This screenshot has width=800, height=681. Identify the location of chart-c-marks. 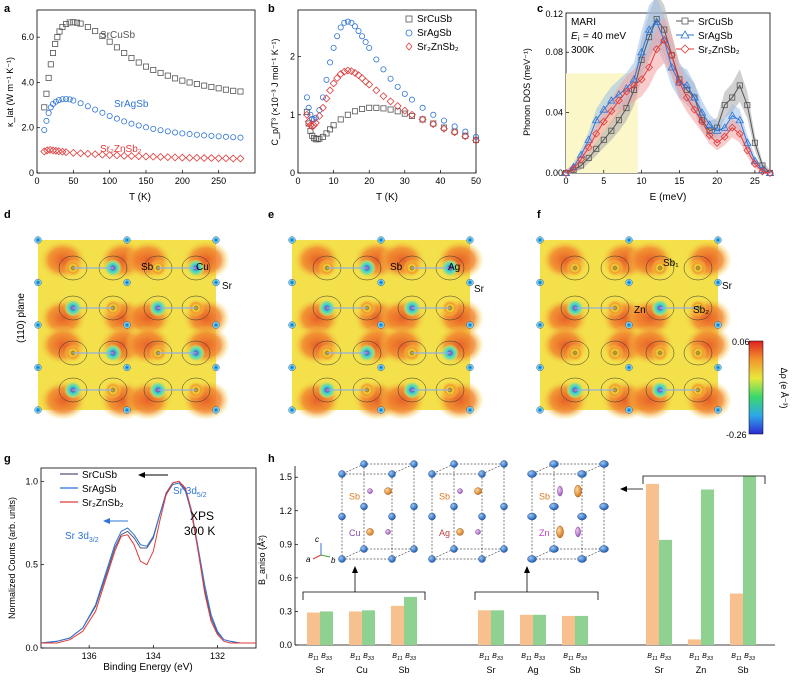
(668, 88).